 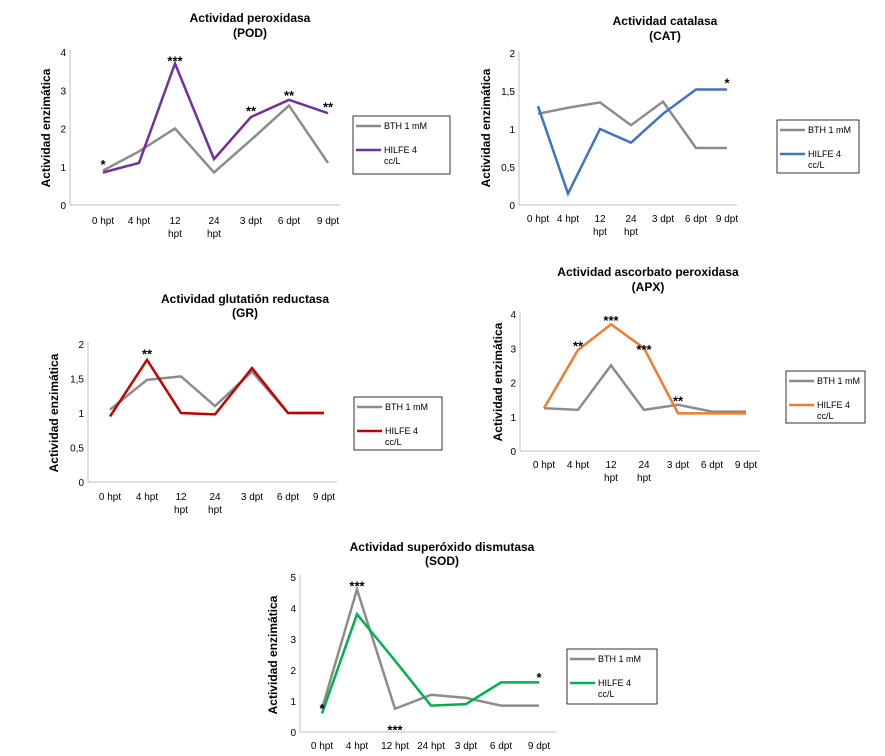 What do you see at coordinates (245, 313) in the screenshot?
I see `chart-subtitle: (GR)` at bounding box center [245, 313].